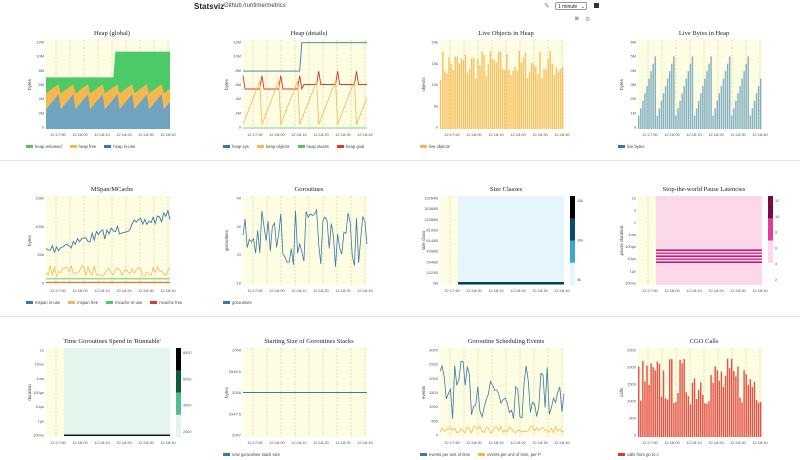 This screenshot has width=800, height=460. Describe the element at coordinates (273, 146) in the screenshot. I see `legend-item: heap objects` at that location.